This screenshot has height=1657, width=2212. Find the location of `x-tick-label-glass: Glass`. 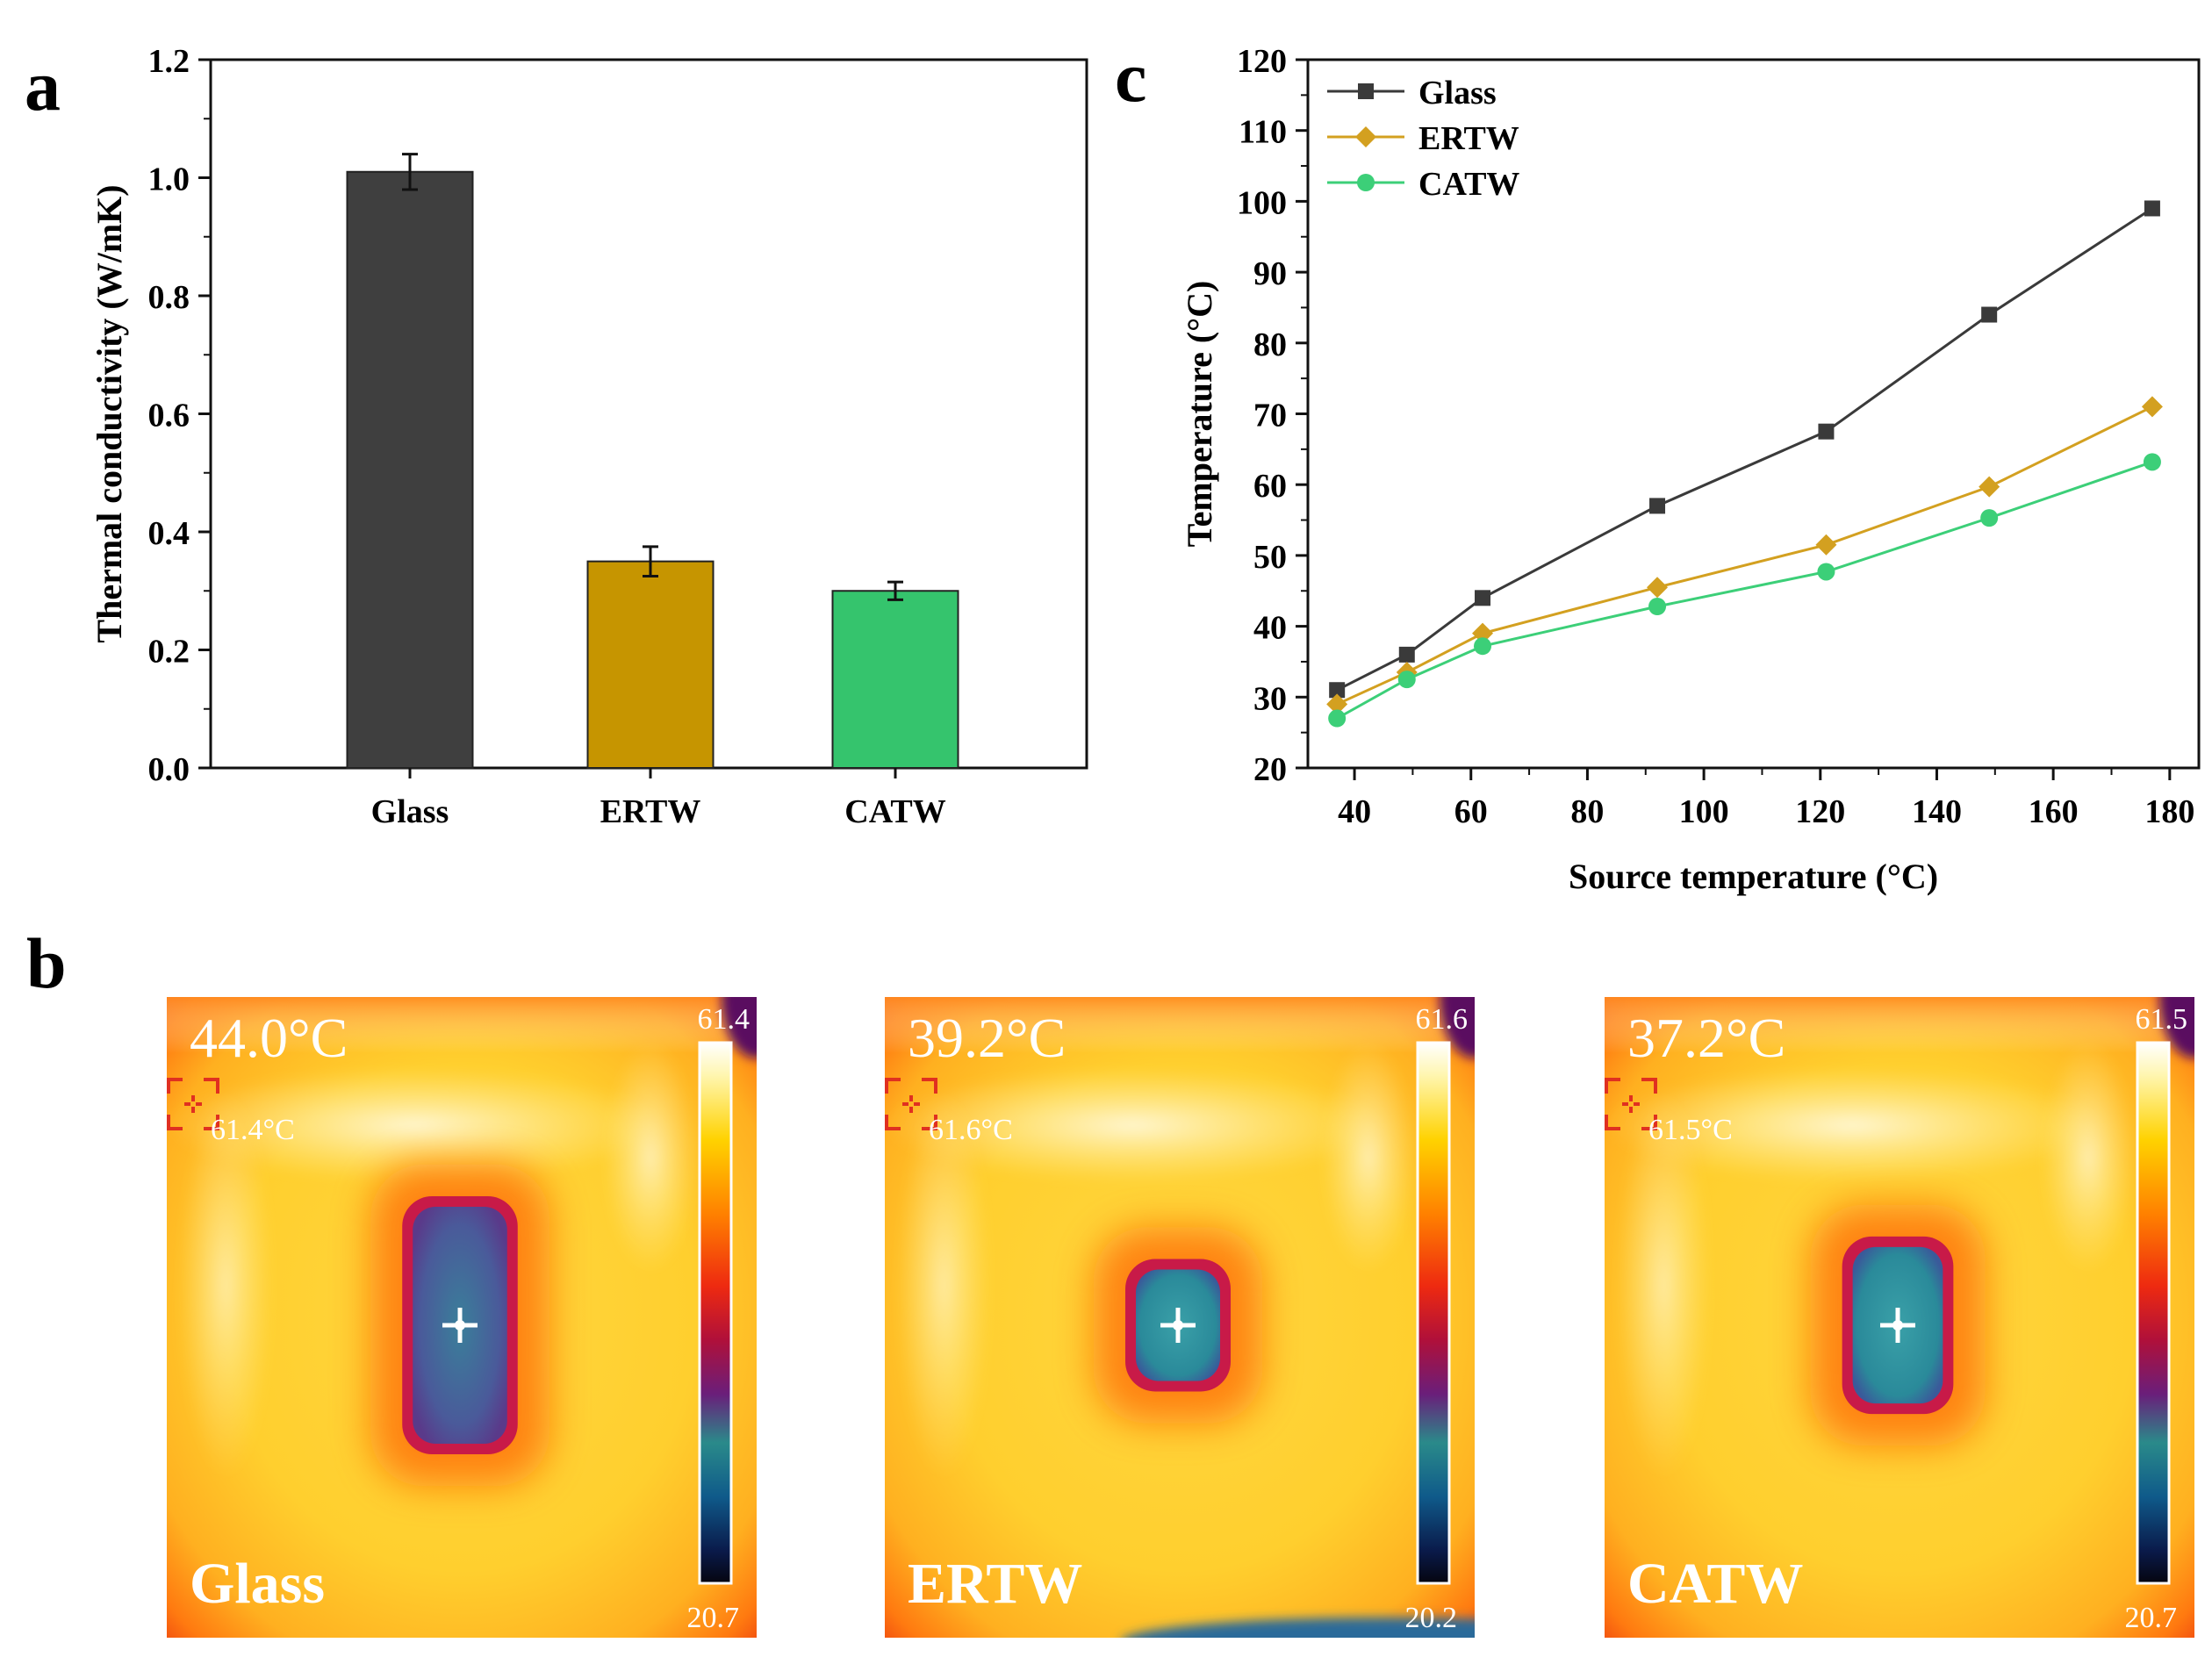

x-tick-label-glass: Glass is located at coordinates (410, 811).